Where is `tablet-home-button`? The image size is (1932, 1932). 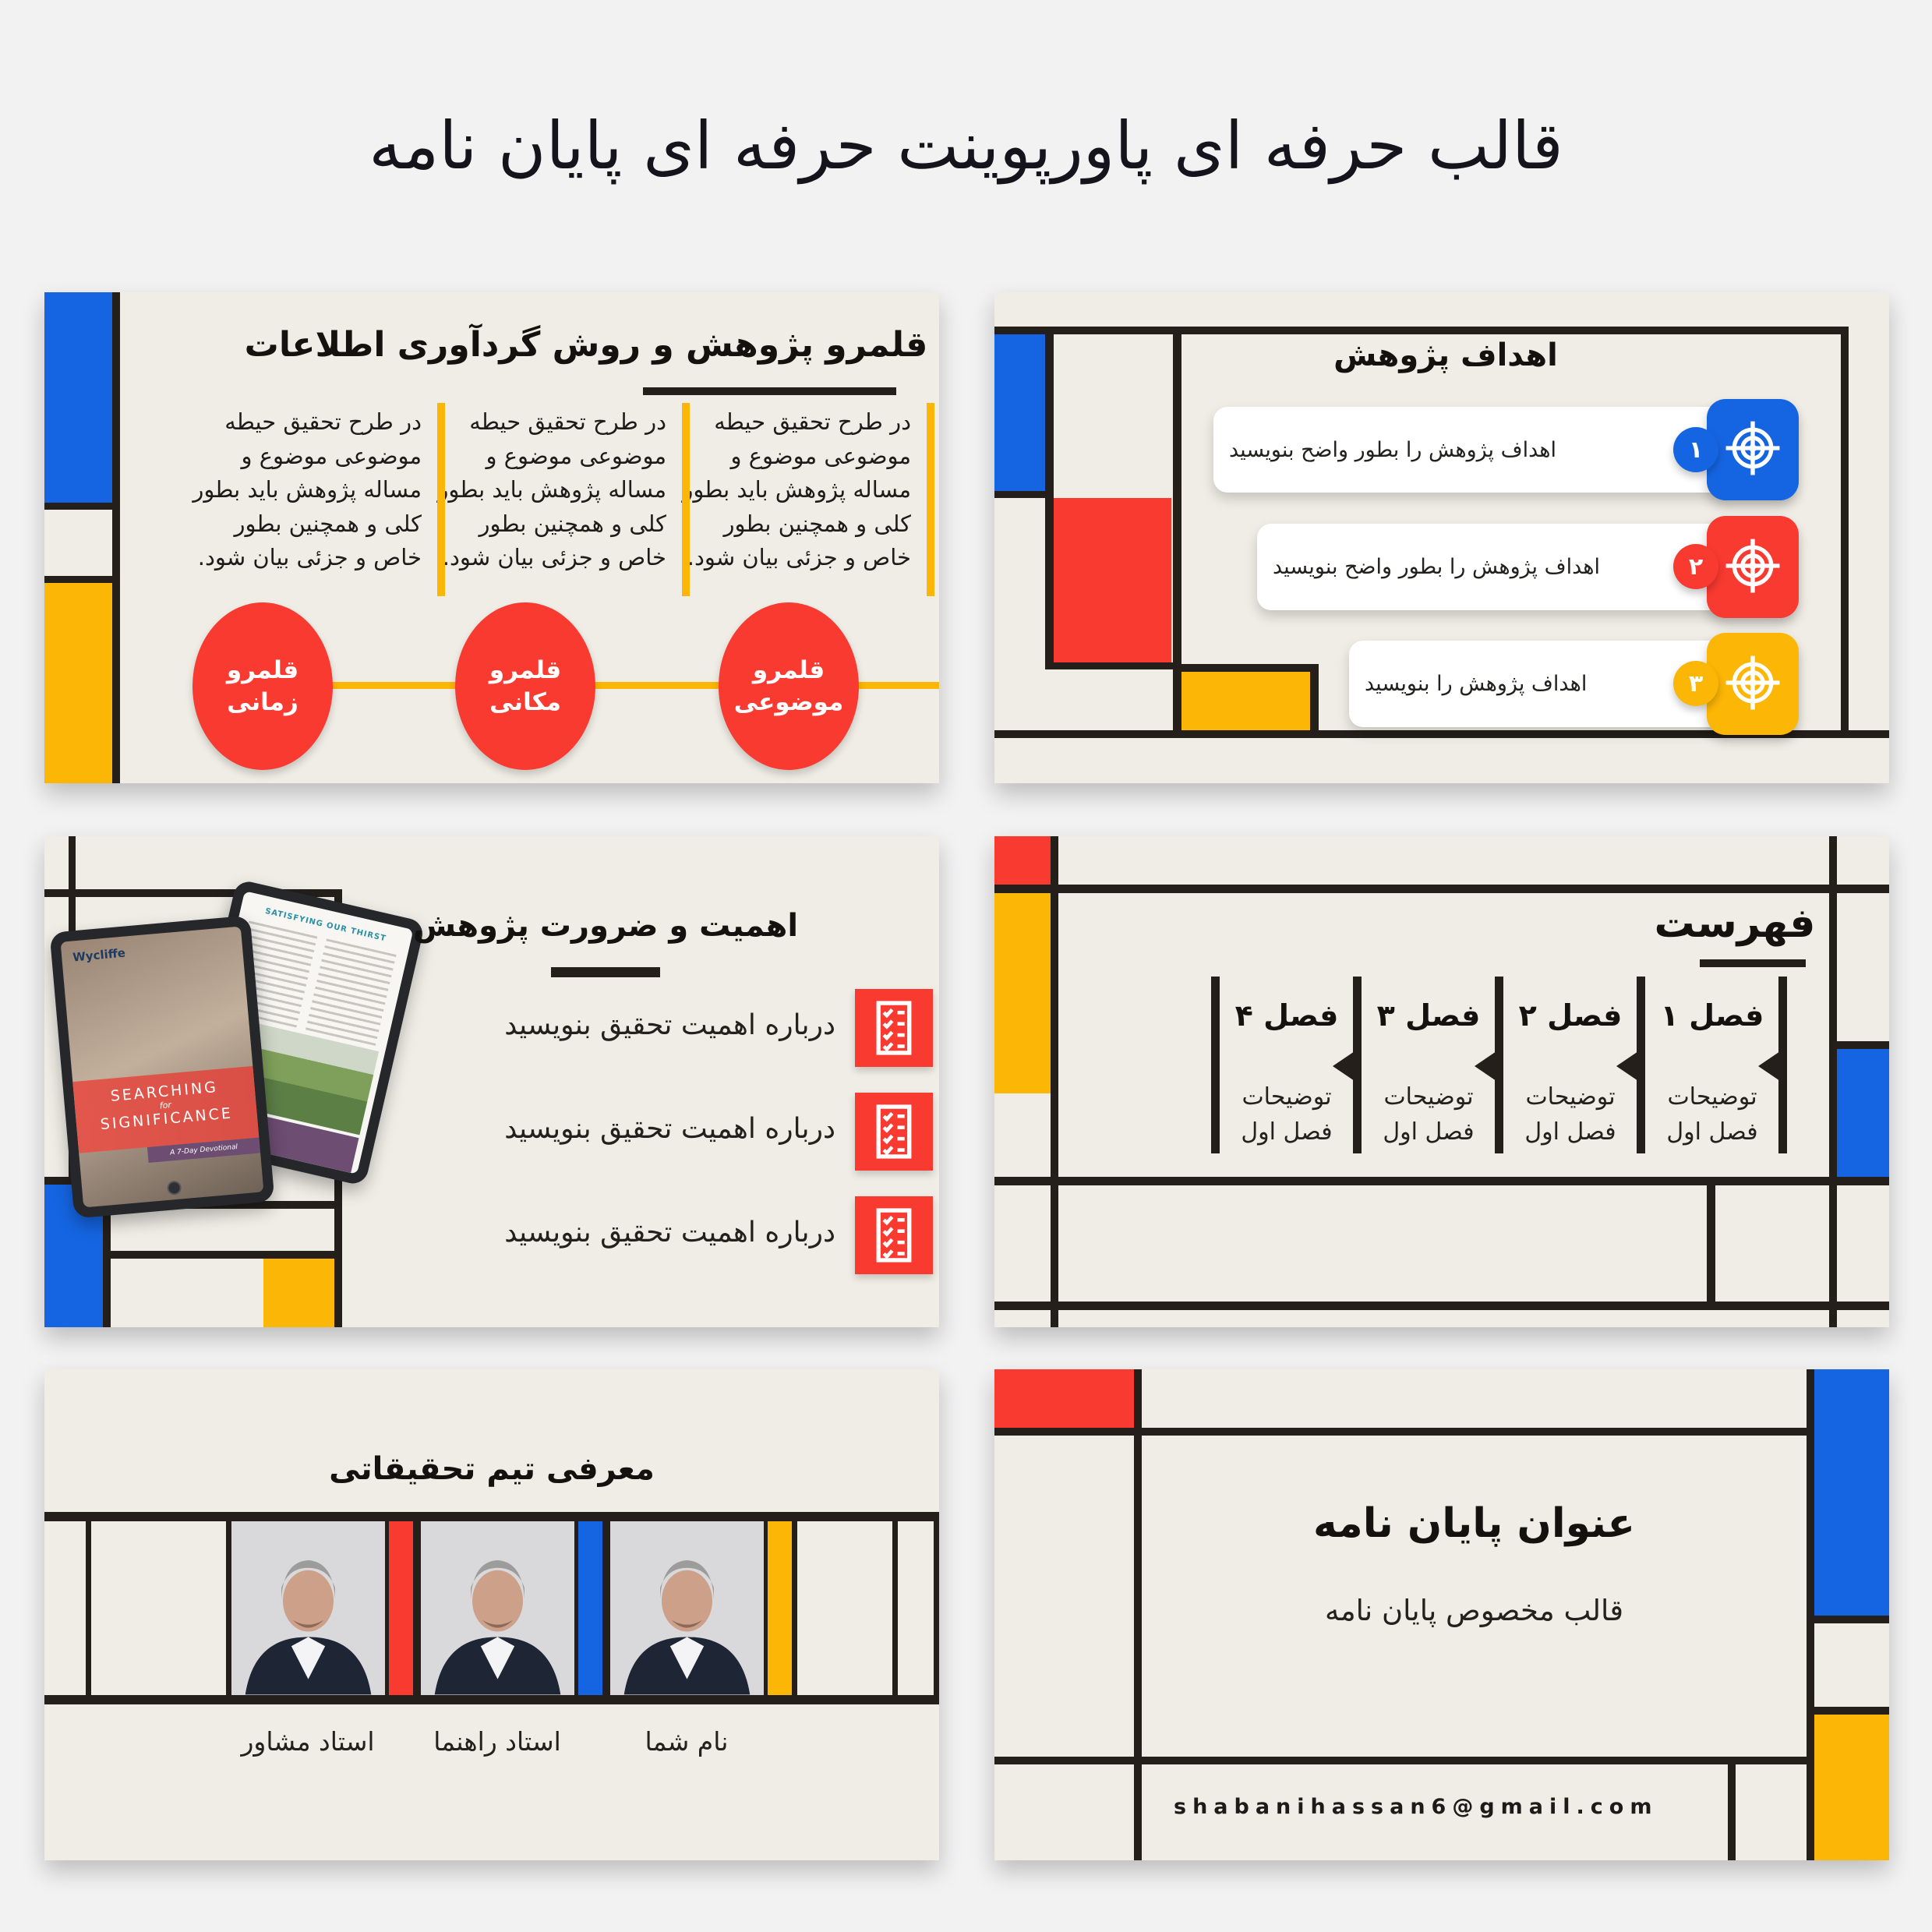
tablet-home-button is located at coordinates (174, 1188).